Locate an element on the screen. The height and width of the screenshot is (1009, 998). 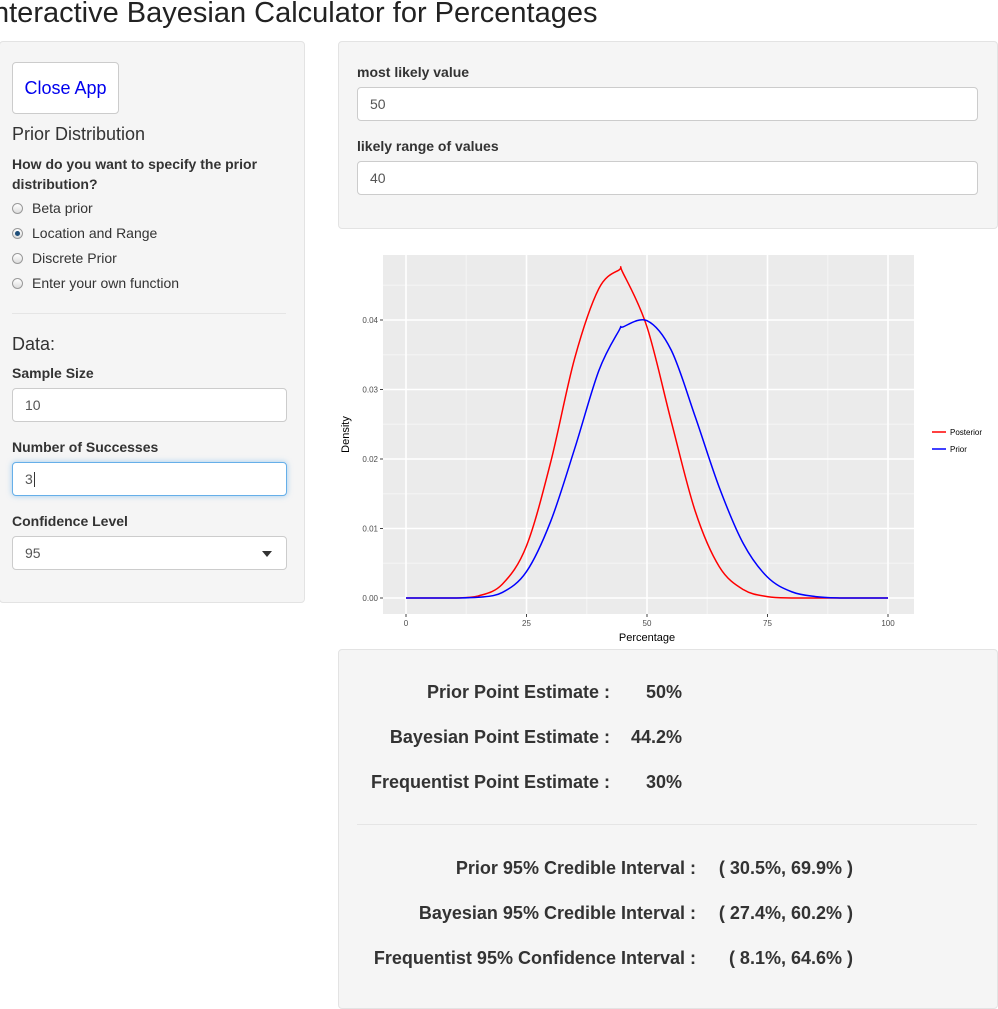
bayesian-interval-label: Bayesian 95% Credible Interval : is located at coordinates (557, 913).